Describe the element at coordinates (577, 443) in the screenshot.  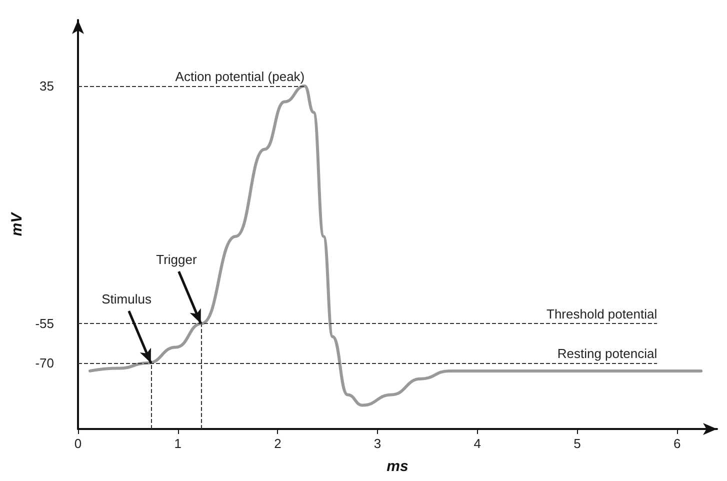
I see `x-tick-label: 5` at that location.